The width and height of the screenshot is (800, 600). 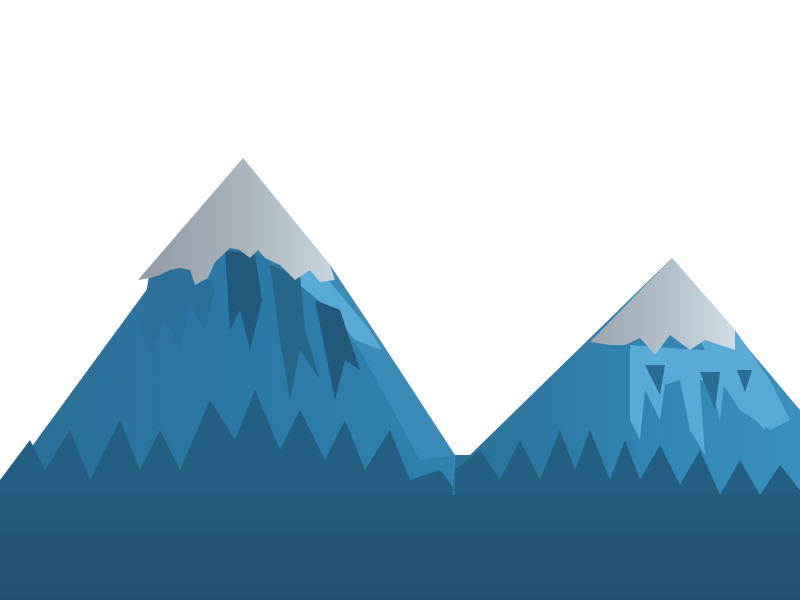 What do you see at coordinates (227, 455) in the screenshot?
I see `left-mountain-lower-shadow` at bounding box center [227, 455].